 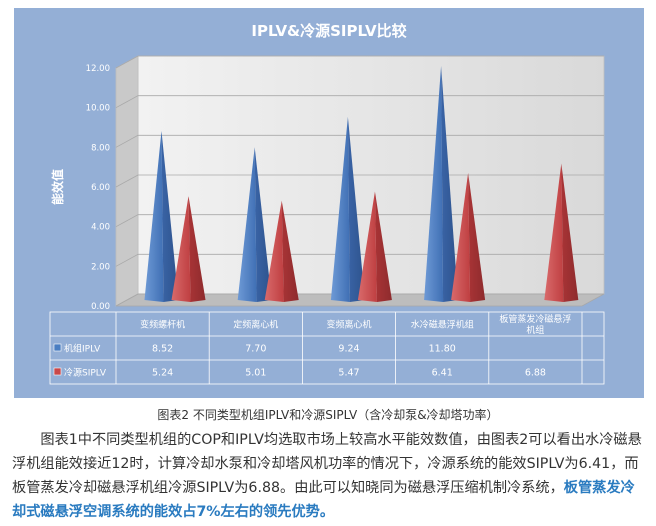 What do you see at coordinates (100, 148) in the screenshot?
I see `y-tick-label: 8.00` at bounding box center [100, 148].